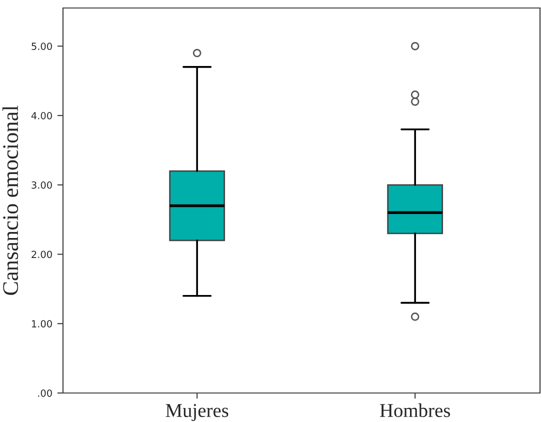 The image size is (541, 422). Describe the element at coordinates (42, 46) in the screenshot. I see `y-tick-label: 5.00` at that location.